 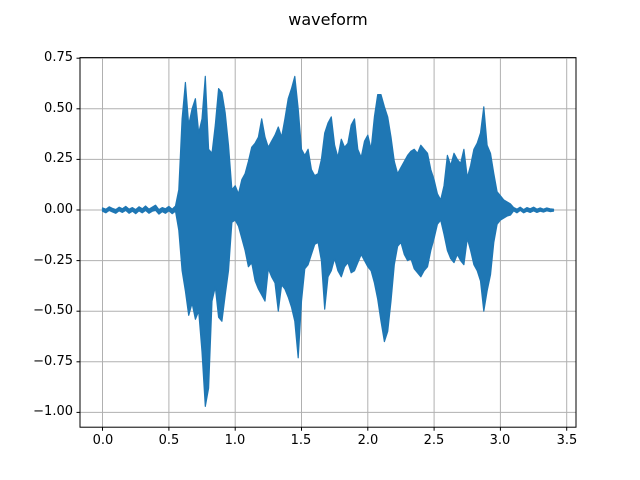 What do you see at coordinates (53, 310) in the screenshot?
I see `y-tick-label: −0.50` at bounding box center [53, 310].